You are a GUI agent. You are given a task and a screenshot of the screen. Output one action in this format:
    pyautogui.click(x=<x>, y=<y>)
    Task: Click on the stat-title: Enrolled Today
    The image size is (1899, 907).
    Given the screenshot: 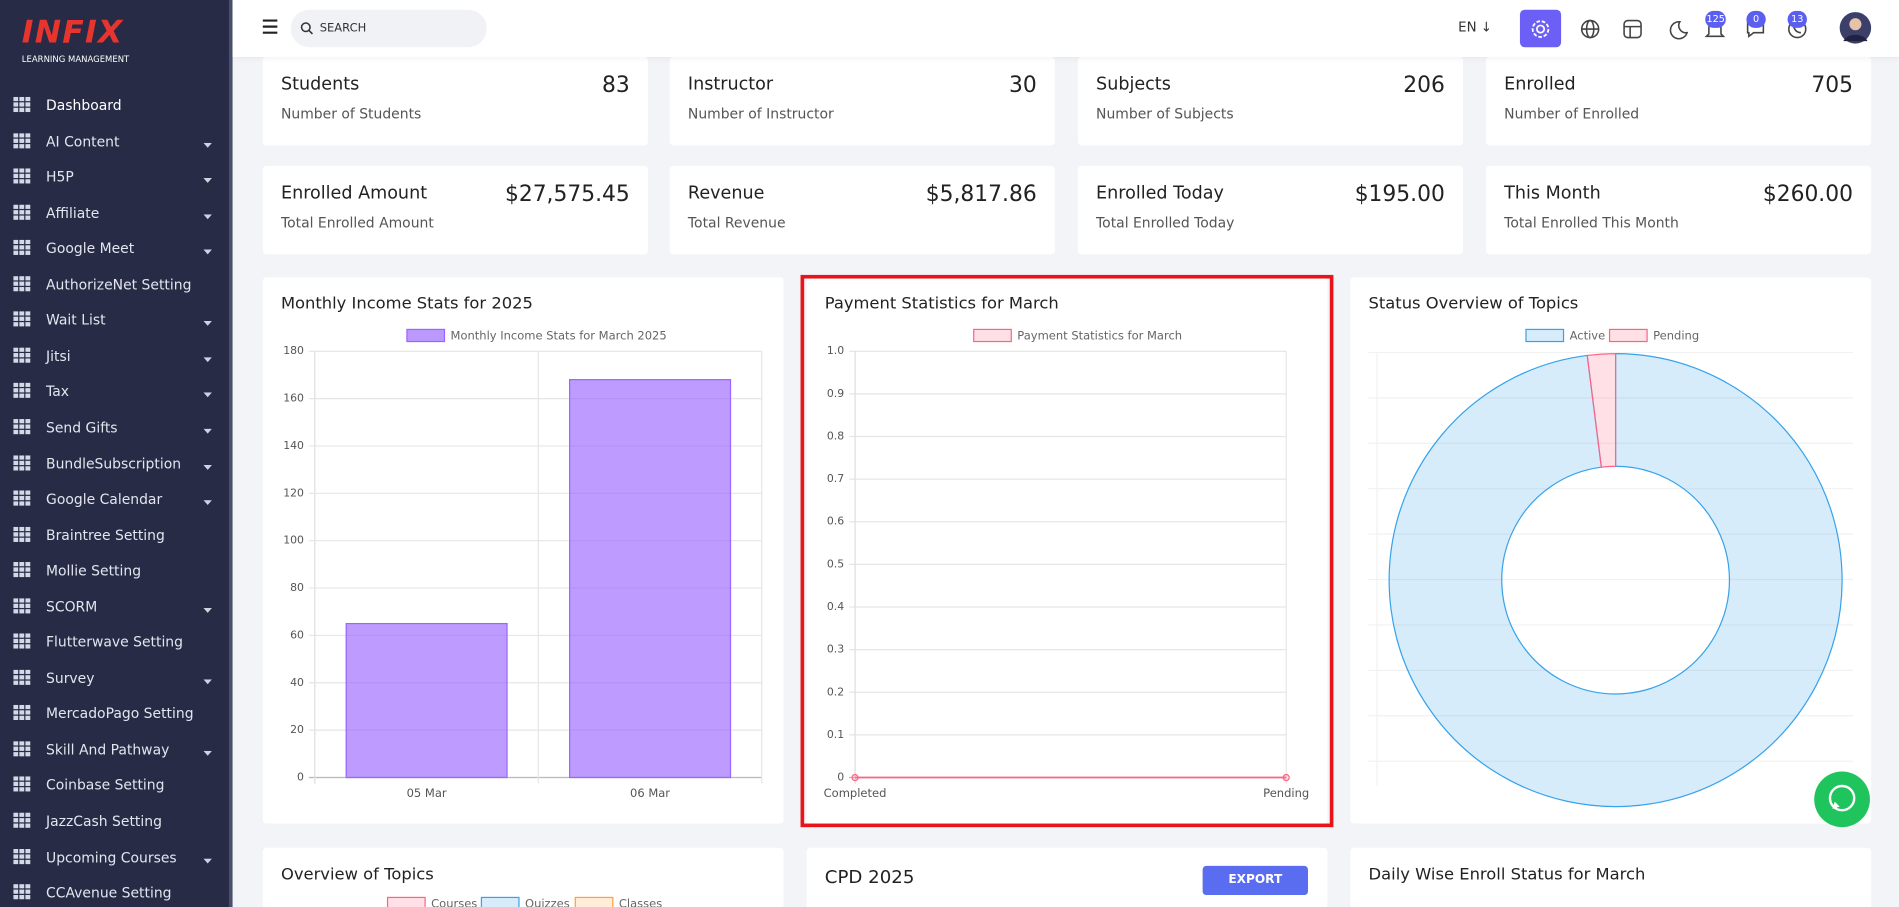 What is the action you would take?
    pyautogui.click(x=1160, y=194)
    